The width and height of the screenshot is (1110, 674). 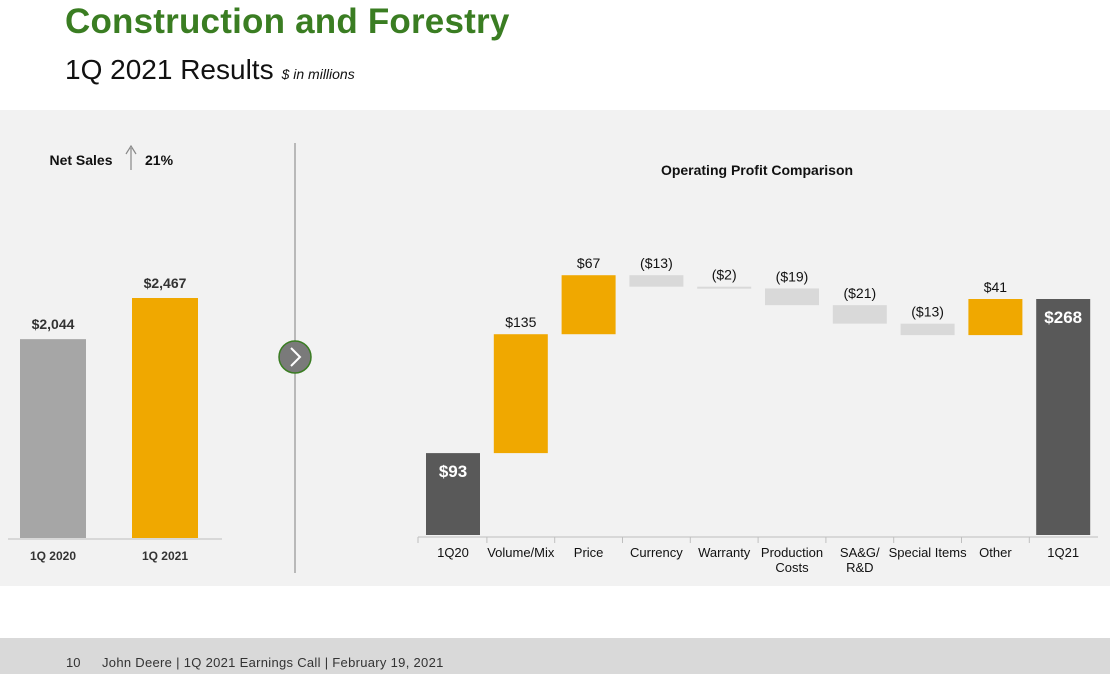 I want to click on subtitle-text: 1Q 2021 Results, so click(x=169, y=69).